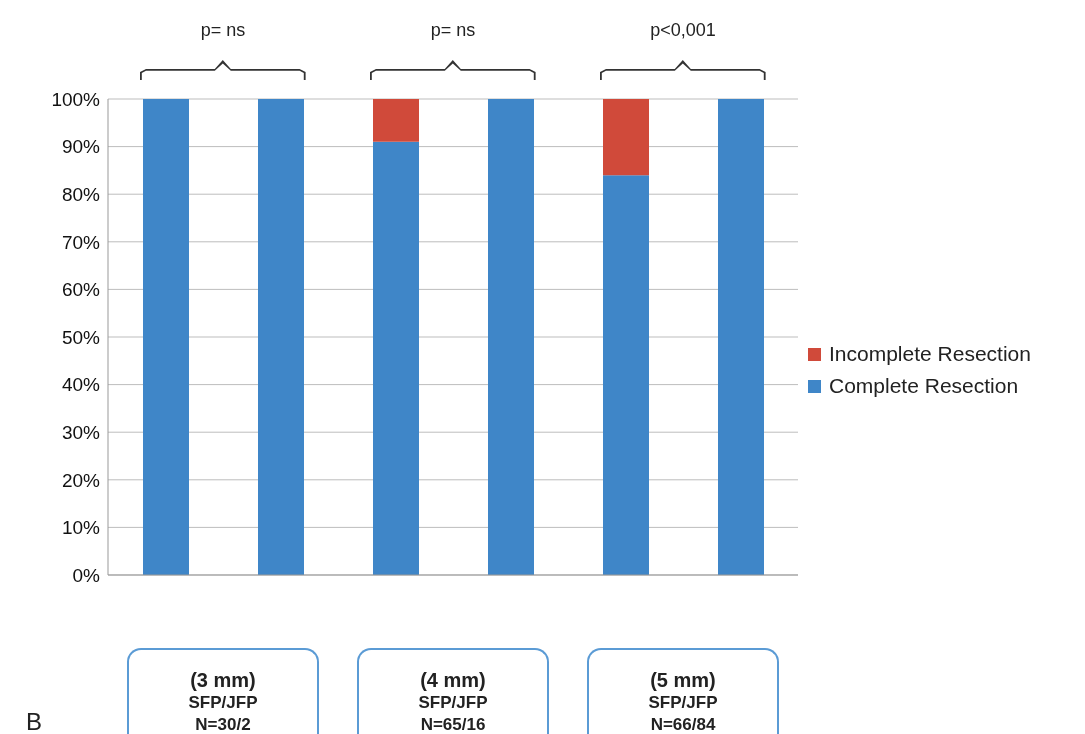 Image resolution: width=1085 pixels, height=734 pixels. I want to click on text: (3 mm) SFP/JFP N=30/2, so click(223, 701).